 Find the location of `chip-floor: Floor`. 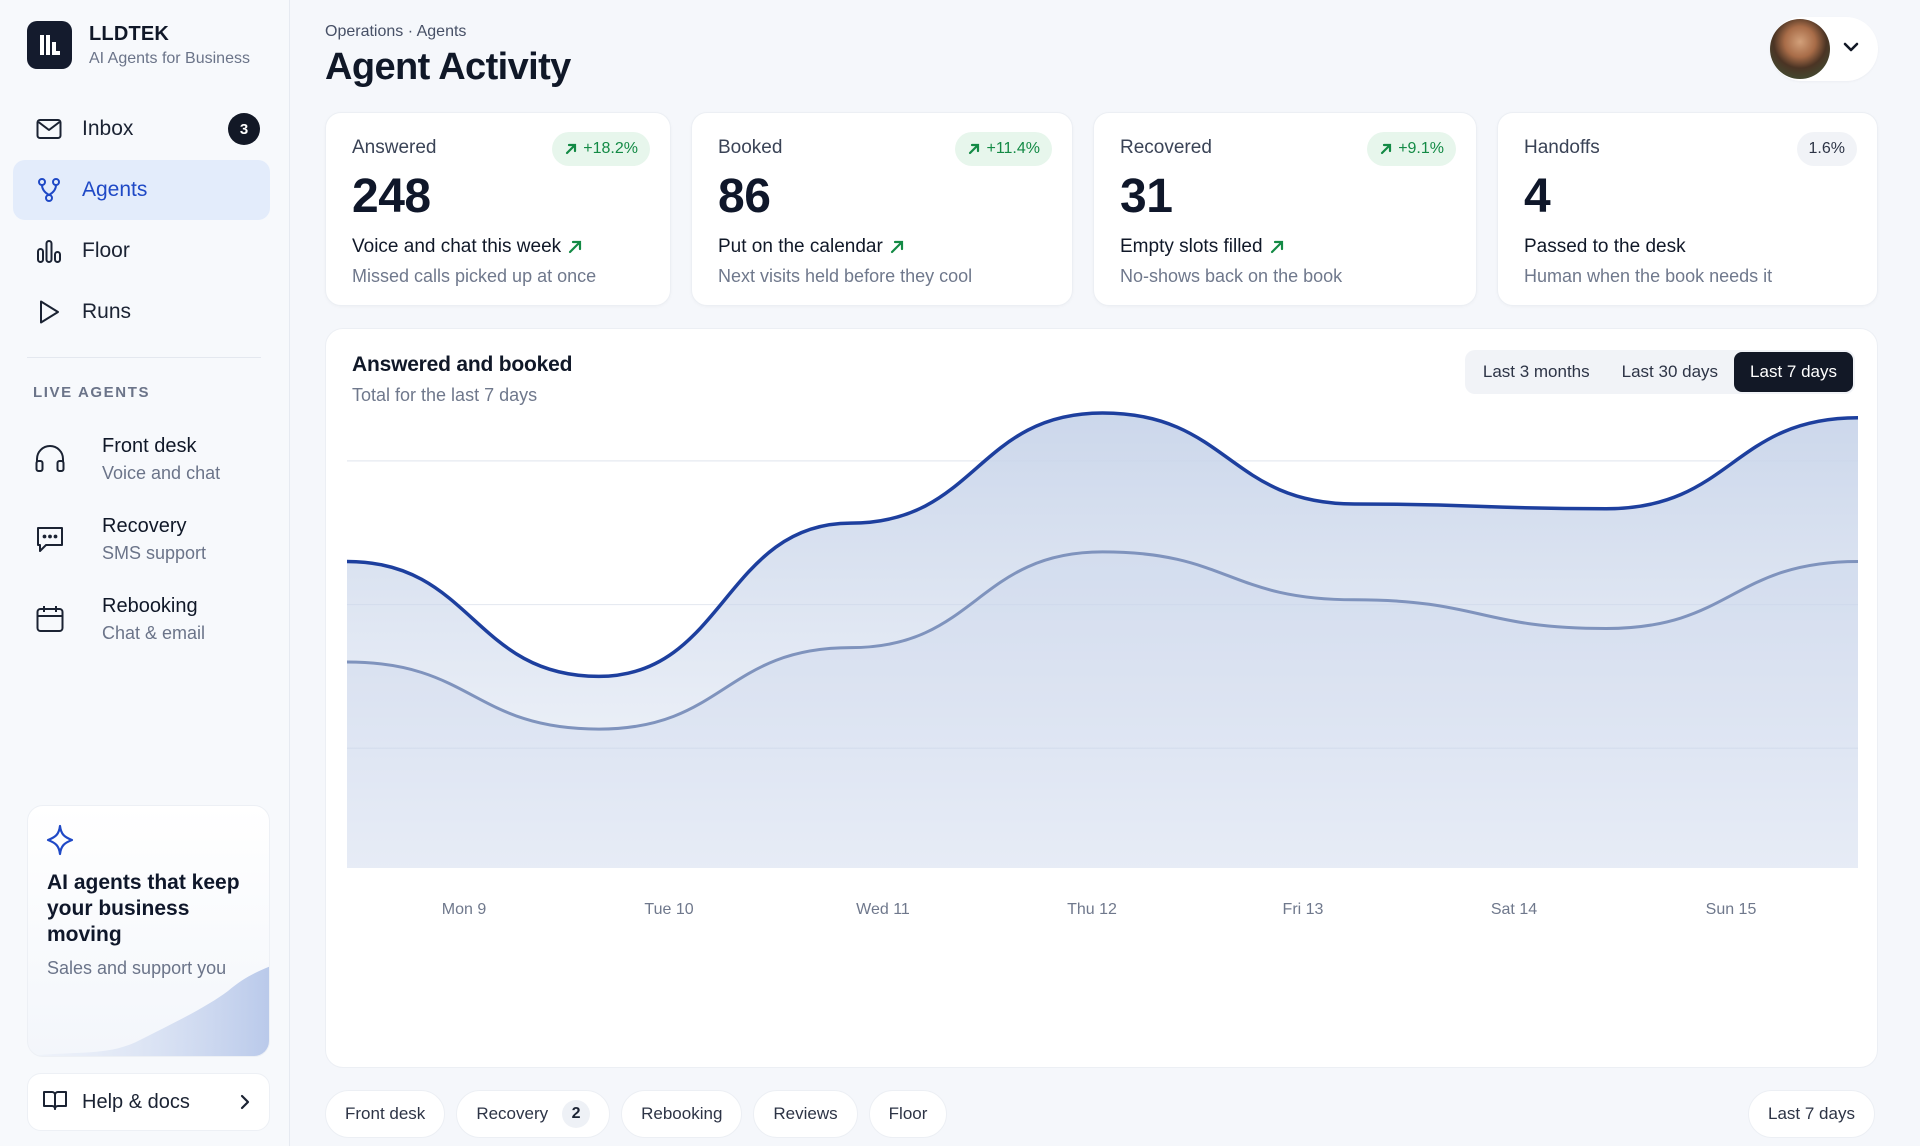

chip-floor: Floor is located at coordinates (908, 1114).